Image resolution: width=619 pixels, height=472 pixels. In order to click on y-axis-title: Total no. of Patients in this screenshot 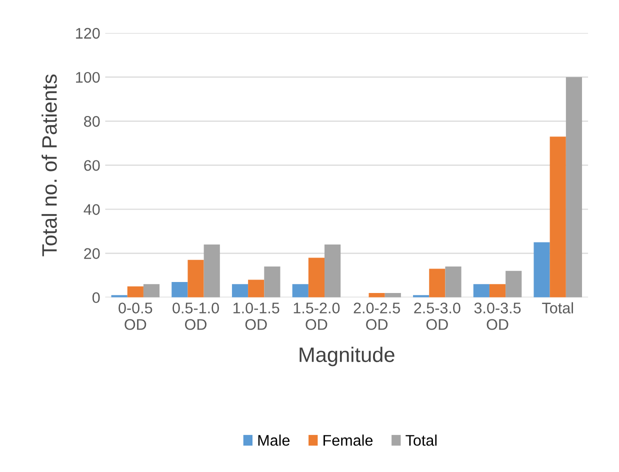, I will do `click(49, 165)`.